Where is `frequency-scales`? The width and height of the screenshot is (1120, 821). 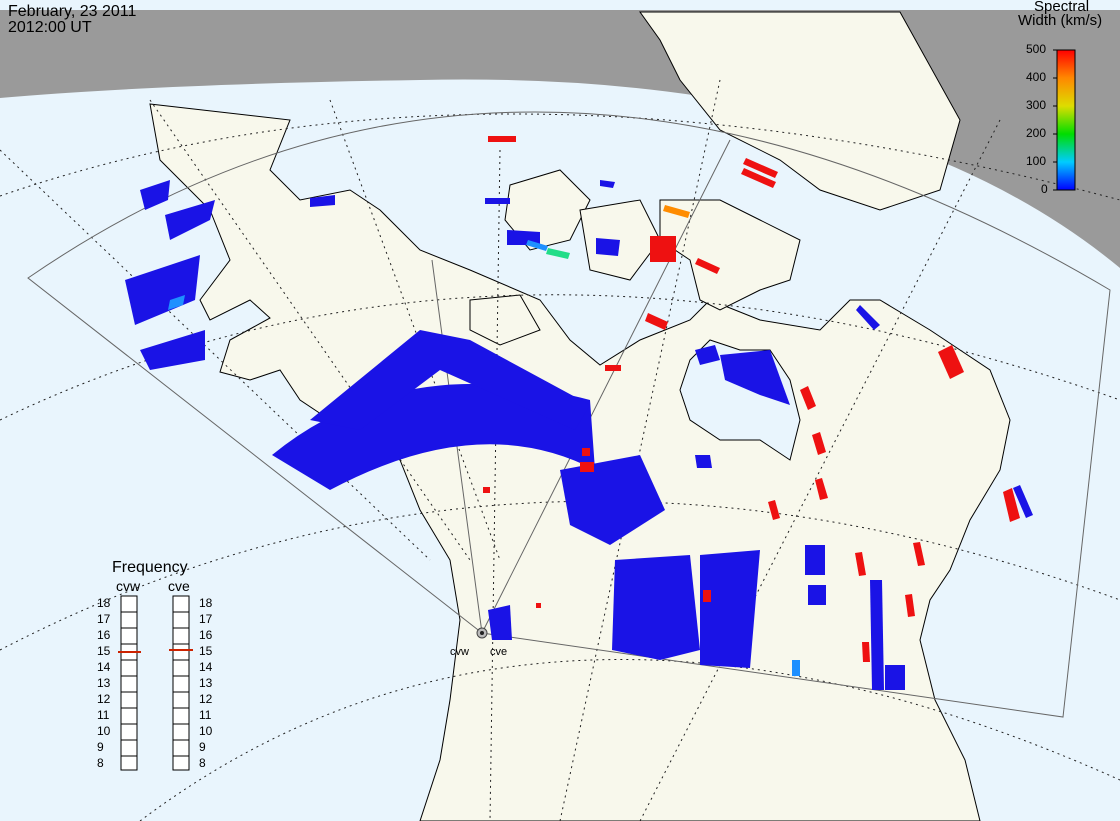
frequency-scales is located at coordinates (155, 683).